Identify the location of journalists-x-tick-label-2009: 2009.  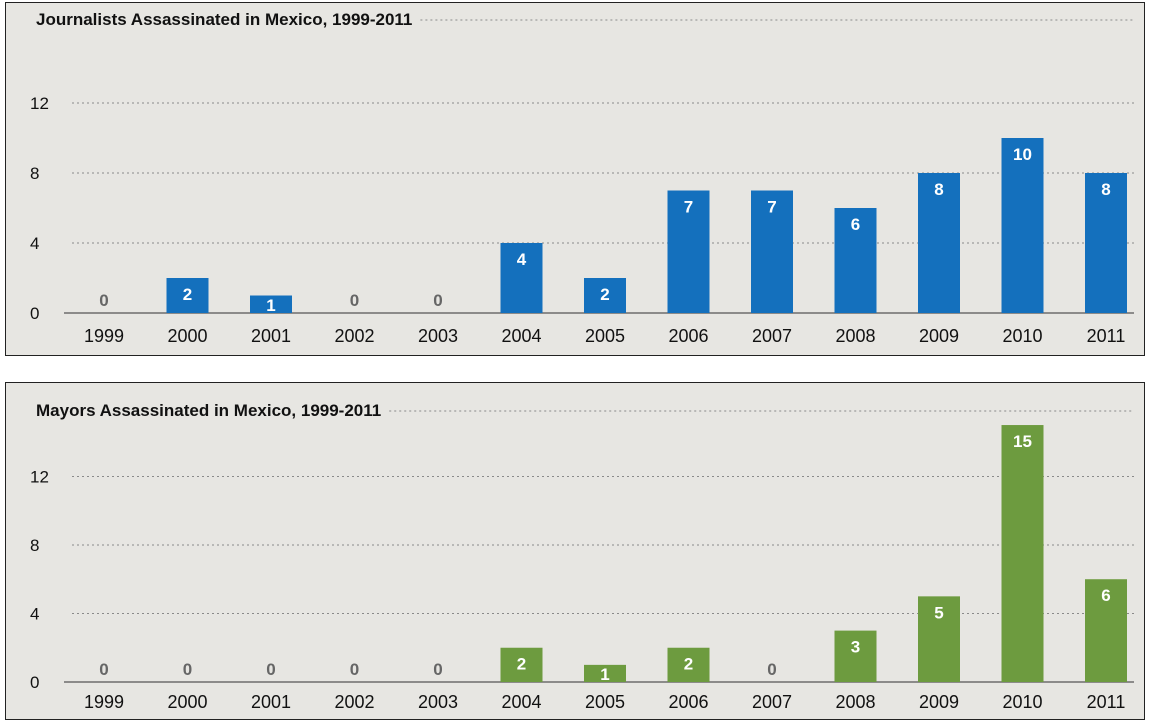
(939, 336).